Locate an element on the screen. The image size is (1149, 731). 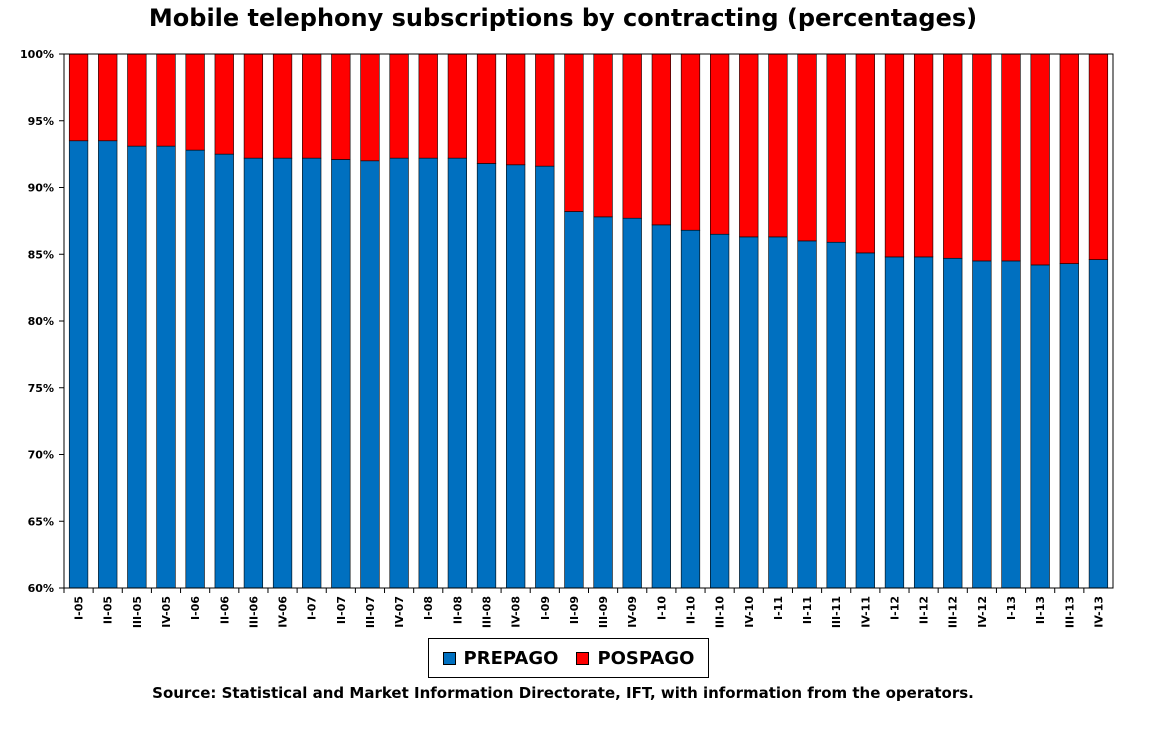
legend-label-pospago: POSPAGO is located at coordinates (646, 658).